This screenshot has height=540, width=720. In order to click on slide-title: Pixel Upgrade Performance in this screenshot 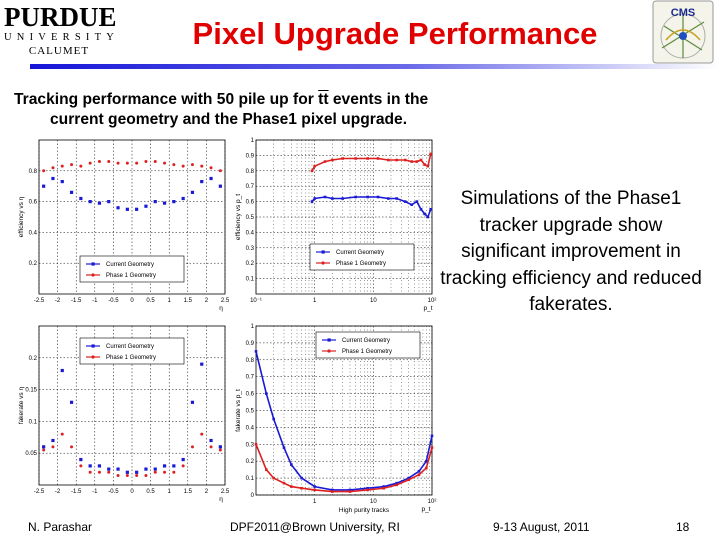, I will do `click(395, 33)`.